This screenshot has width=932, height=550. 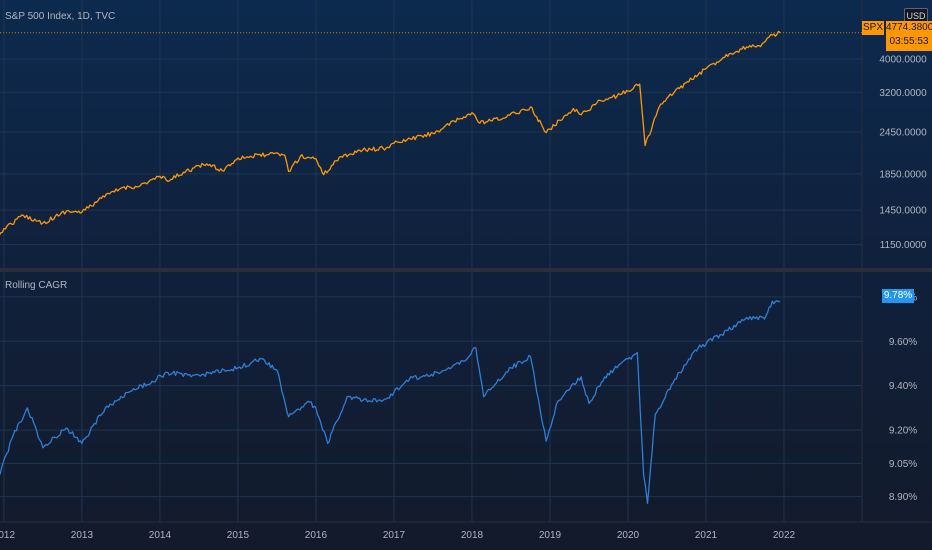 I want to click on indicator-pane-title: Rolling CAGR, so click(x=36, y=285).